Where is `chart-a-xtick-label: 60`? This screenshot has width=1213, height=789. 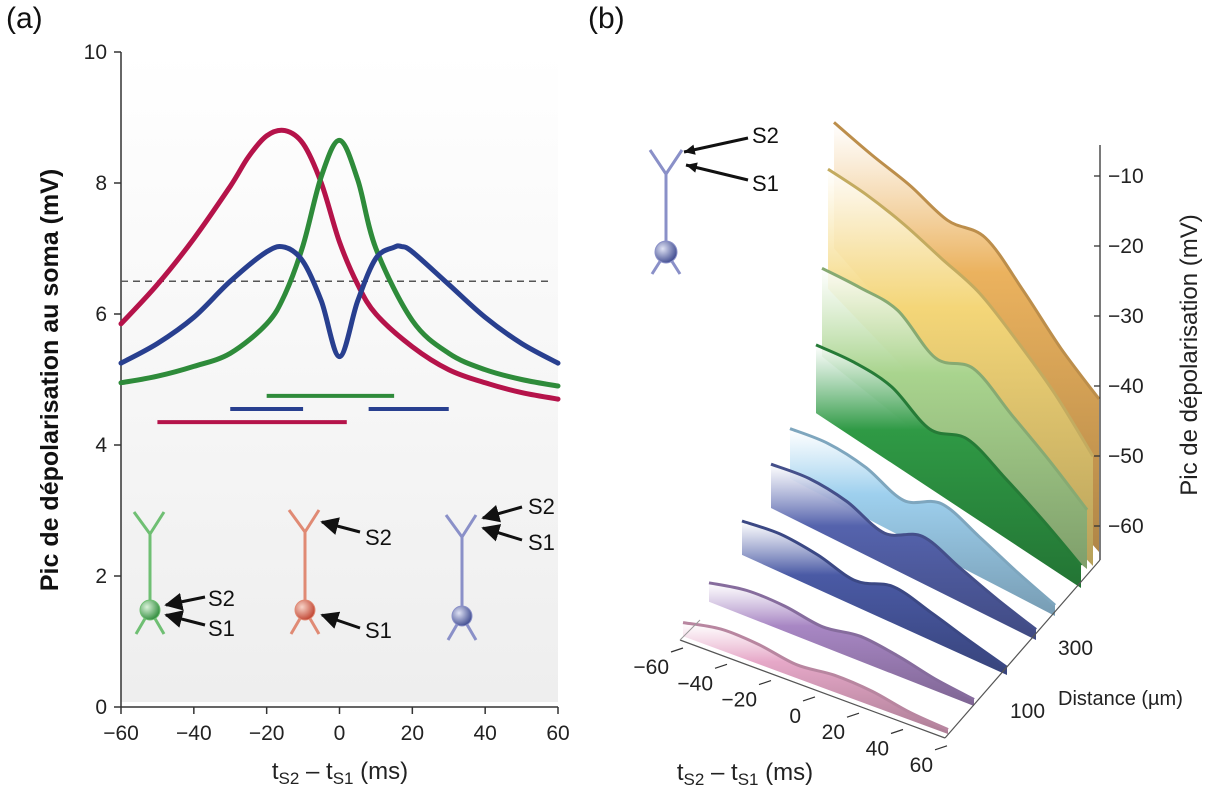 chart-a-xtick-label: 60 is located at coordinates (557, 733).